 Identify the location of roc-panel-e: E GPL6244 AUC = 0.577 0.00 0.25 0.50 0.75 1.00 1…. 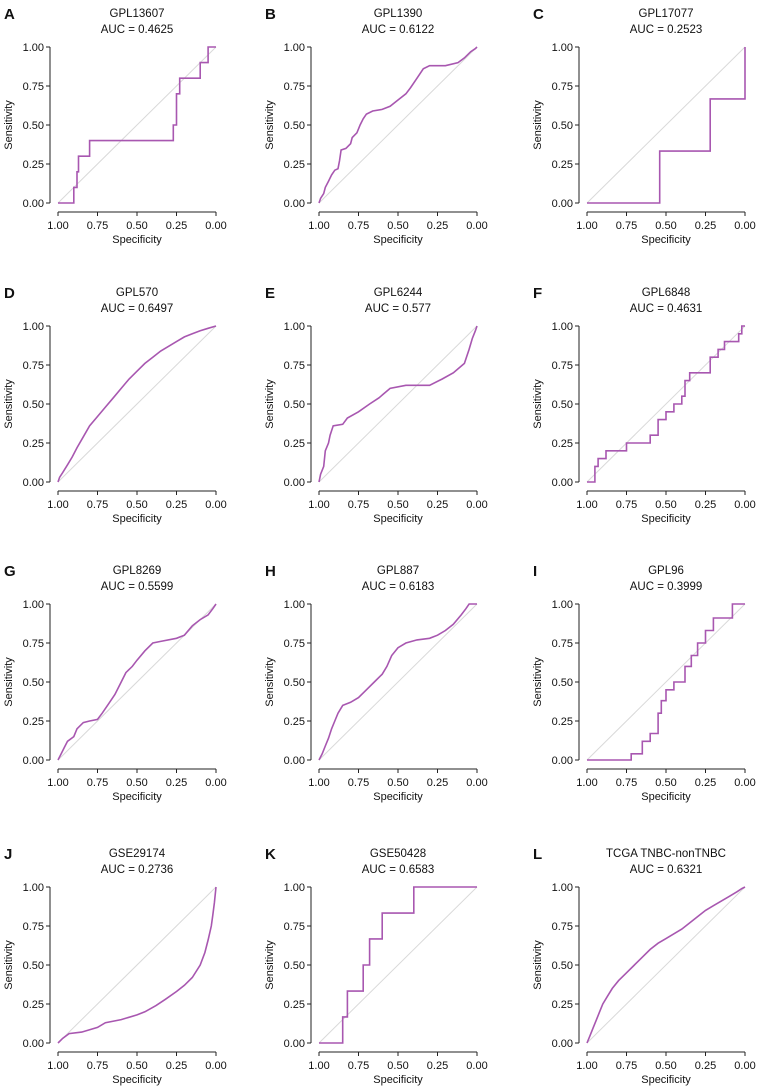
(376, 405).